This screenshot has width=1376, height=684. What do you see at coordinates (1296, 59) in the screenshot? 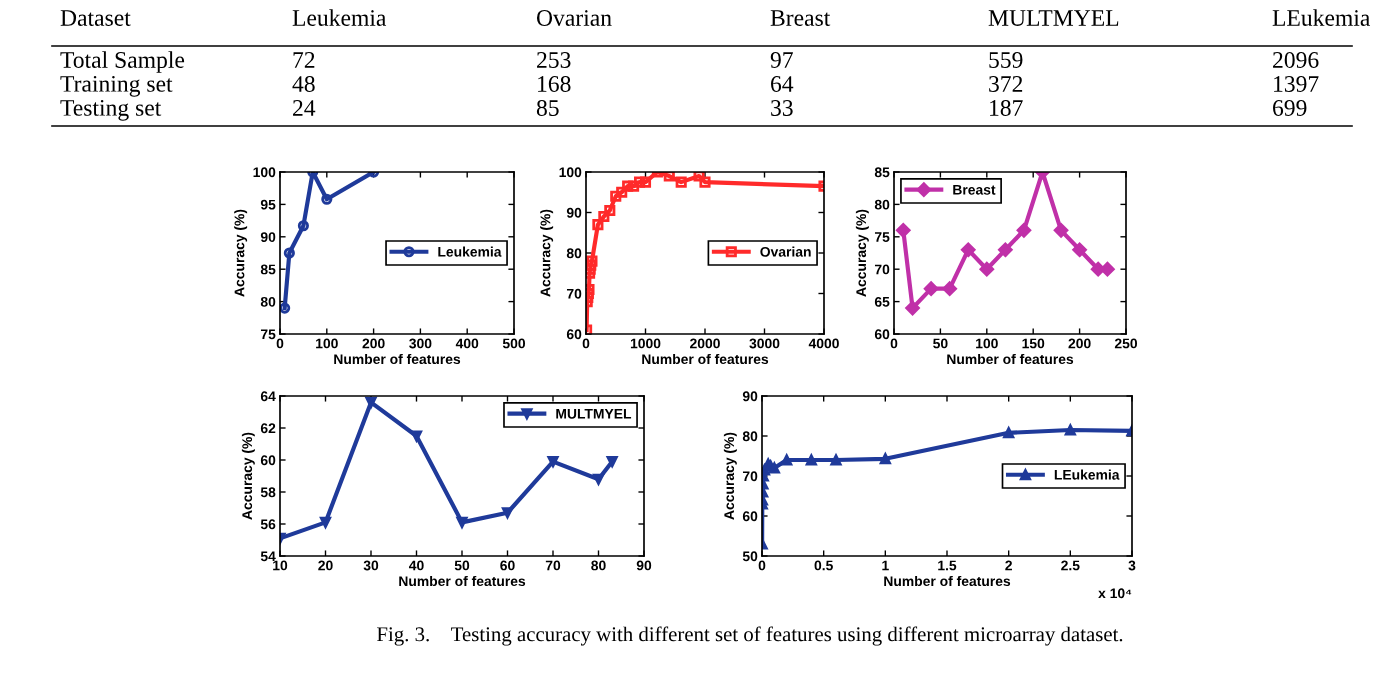
I see `text: 2096` at bounding box center [1296, 59].